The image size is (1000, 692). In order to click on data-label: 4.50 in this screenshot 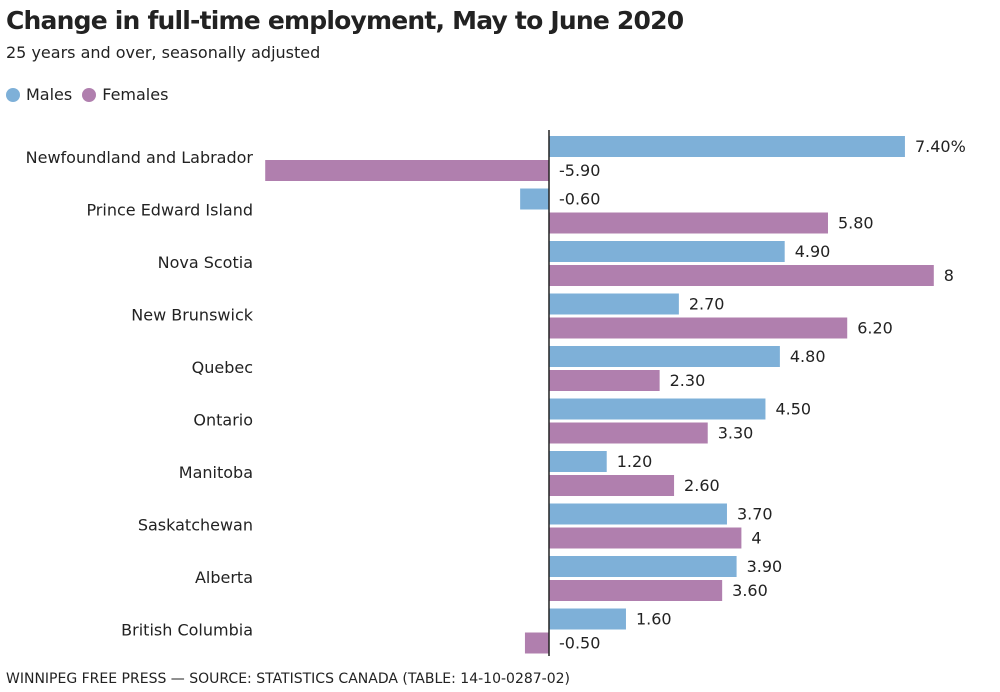, I will do `click(793, 409)`.